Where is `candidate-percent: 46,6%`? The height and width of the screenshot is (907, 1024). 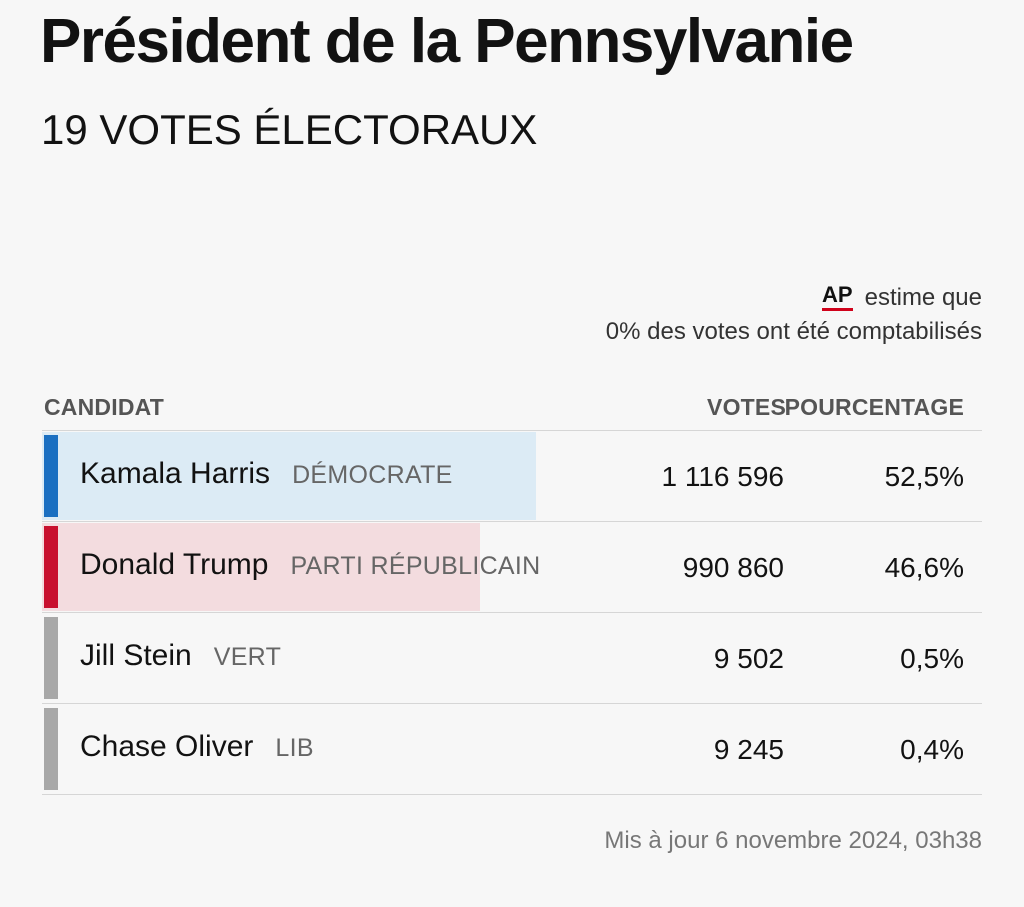
candidate-percent: 46,6% is located at coordinates (924, 567).